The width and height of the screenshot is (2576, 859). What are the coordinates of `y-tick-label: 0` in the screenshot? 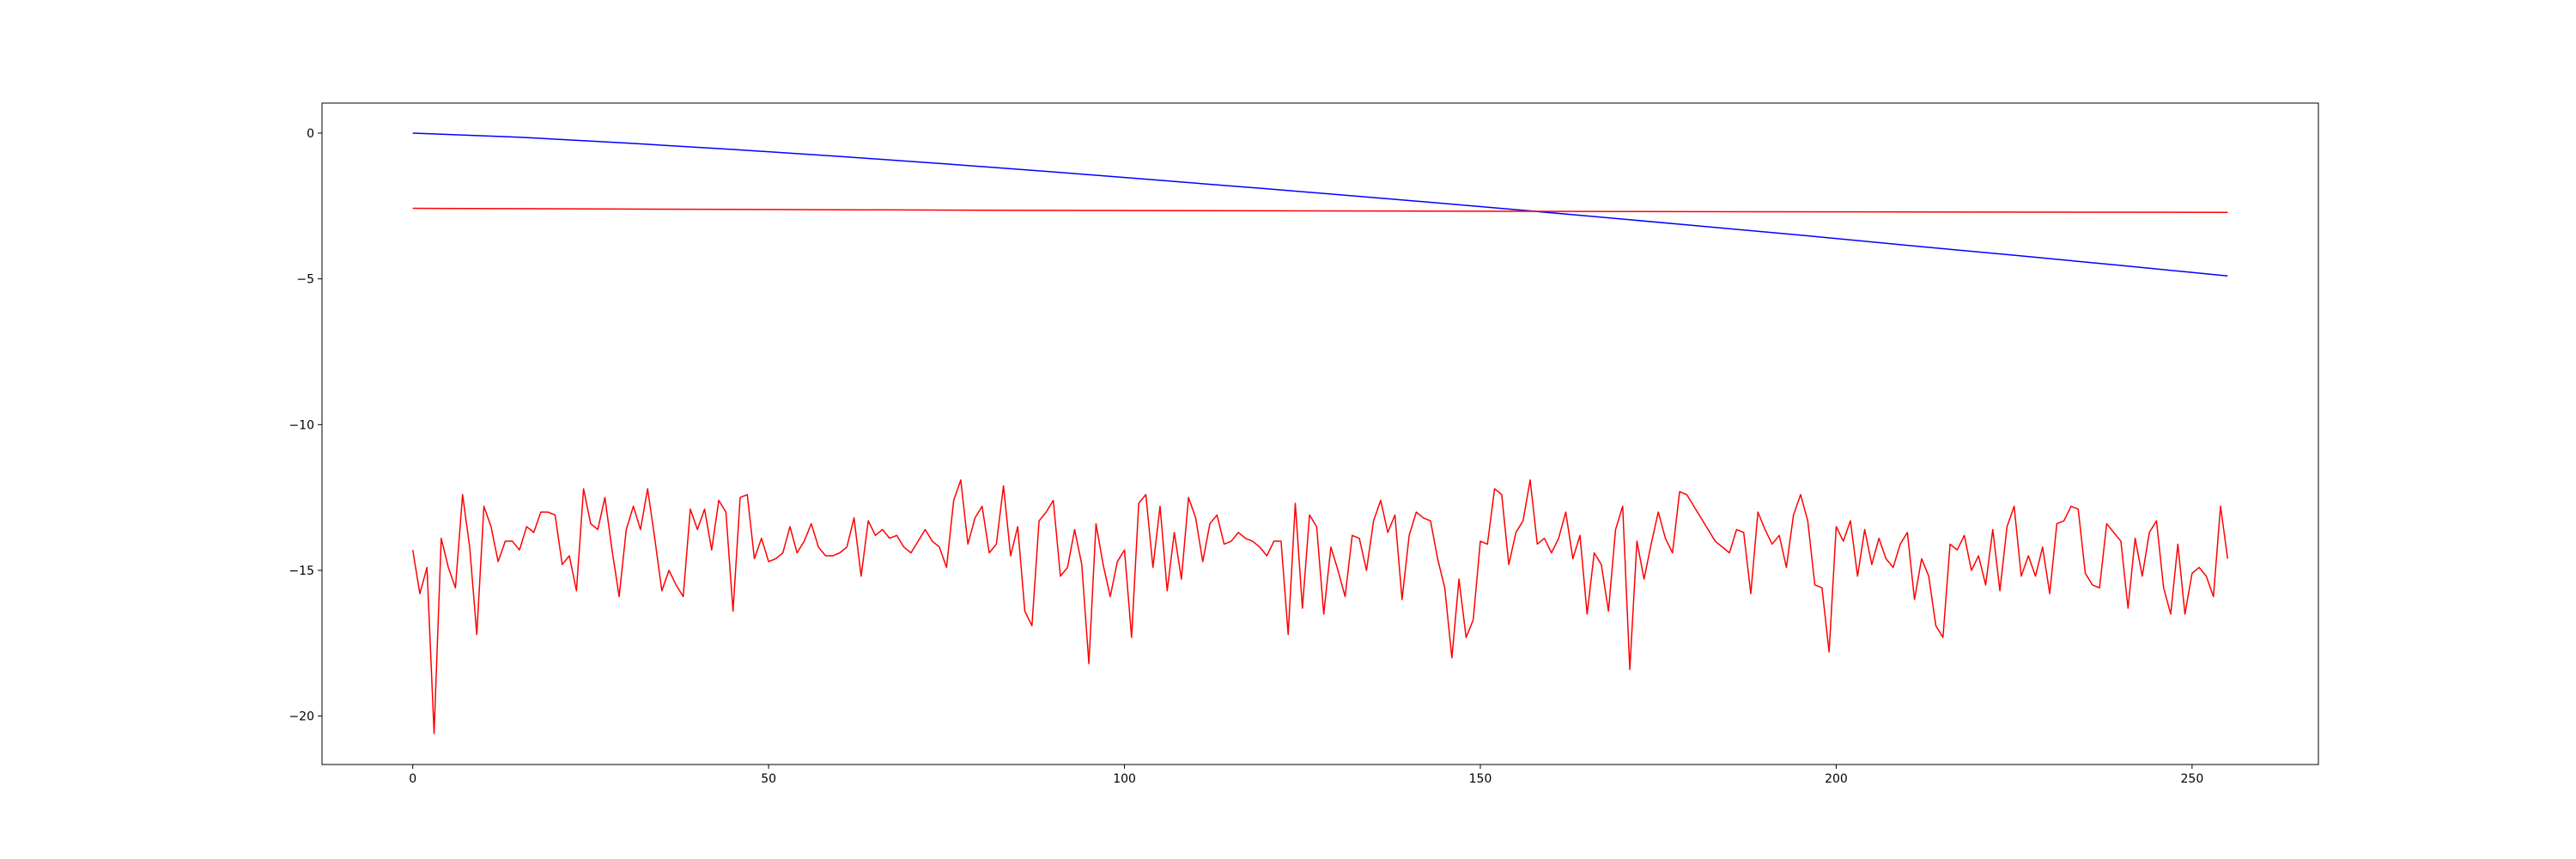 It's located at (311, 134).